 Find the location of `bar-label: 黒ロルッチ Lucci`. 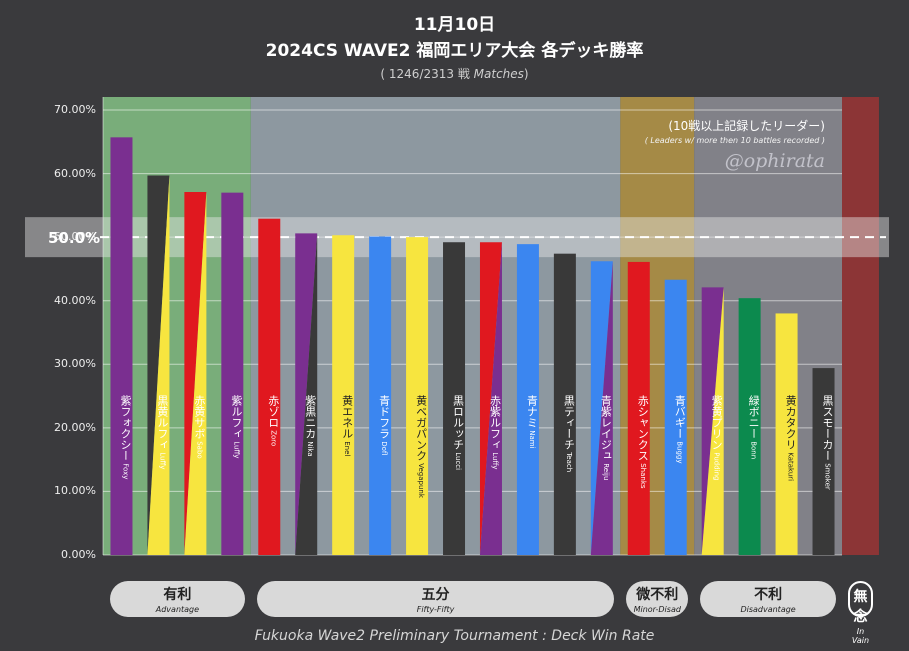

bar-label: 黒ロルッチ Lucci is located at coordinates (458, 432).